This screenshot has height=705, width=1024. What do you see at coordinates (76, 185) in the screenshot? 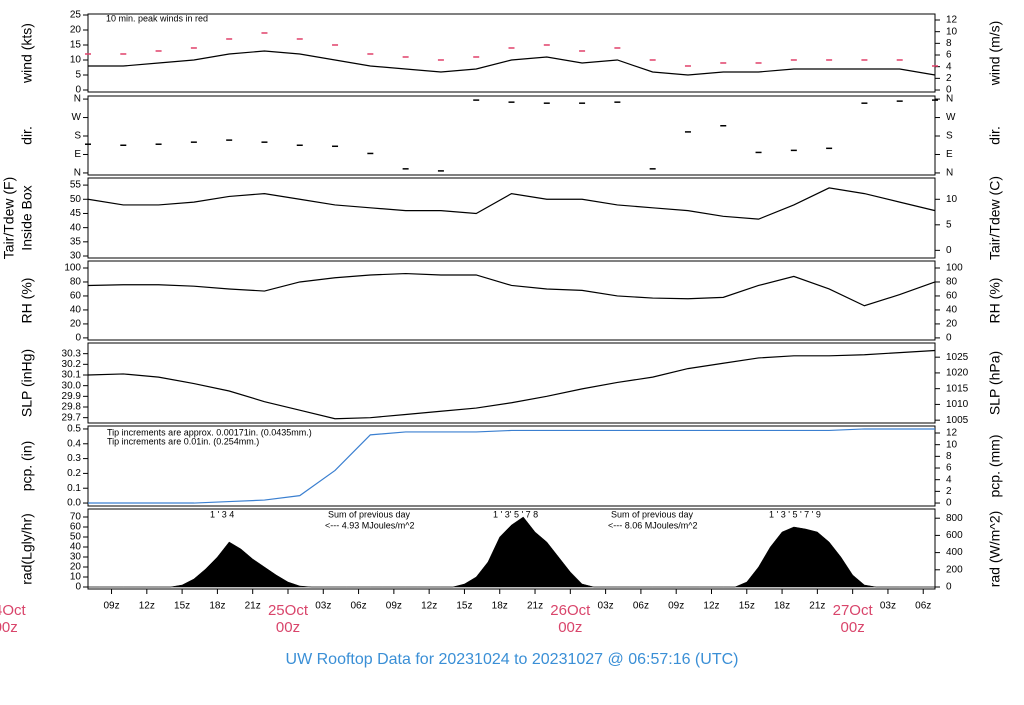
I see `y-tick-label: 55` at bounding box center [76, 185].